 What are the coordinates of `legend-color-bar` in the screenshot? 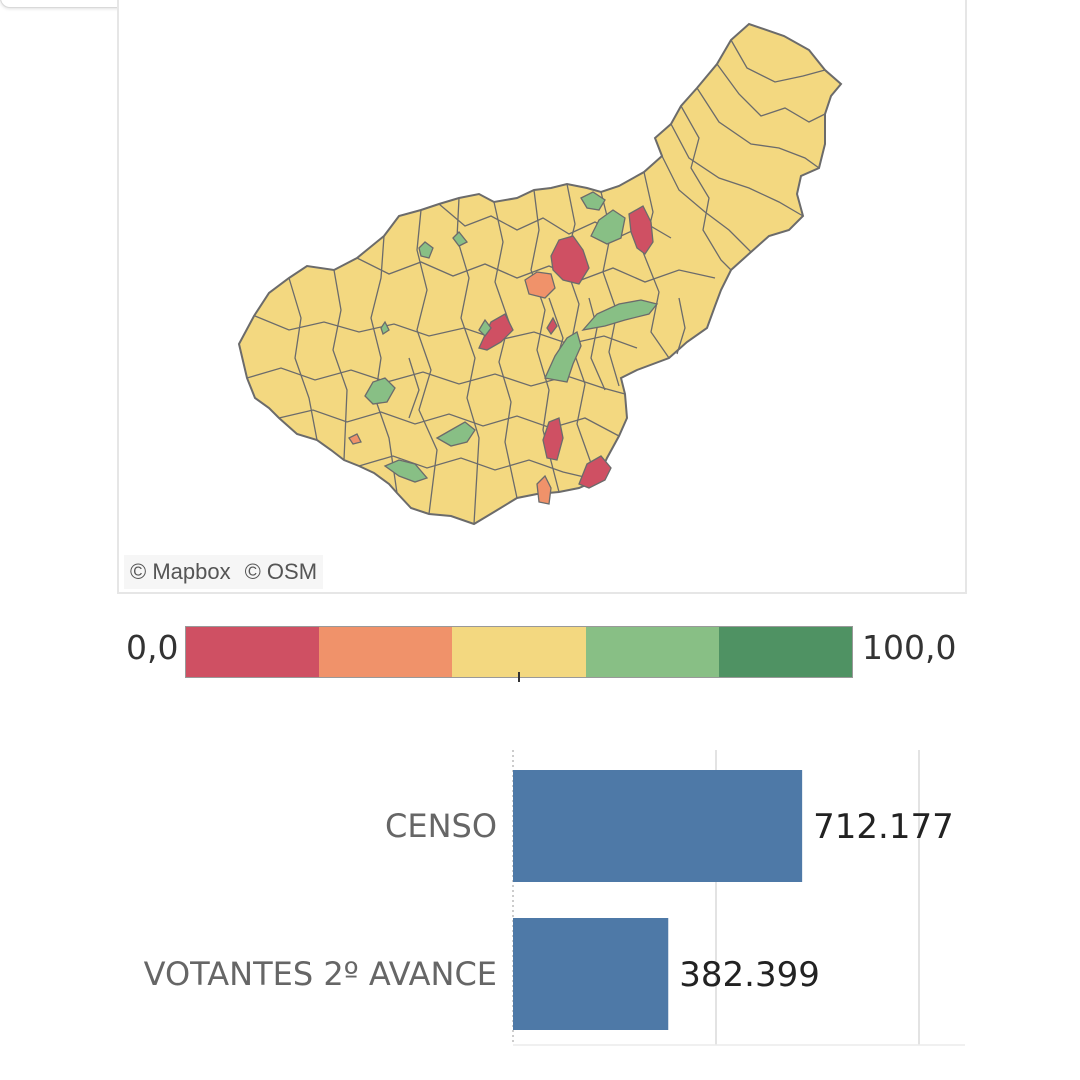 It's located at (519, 652).